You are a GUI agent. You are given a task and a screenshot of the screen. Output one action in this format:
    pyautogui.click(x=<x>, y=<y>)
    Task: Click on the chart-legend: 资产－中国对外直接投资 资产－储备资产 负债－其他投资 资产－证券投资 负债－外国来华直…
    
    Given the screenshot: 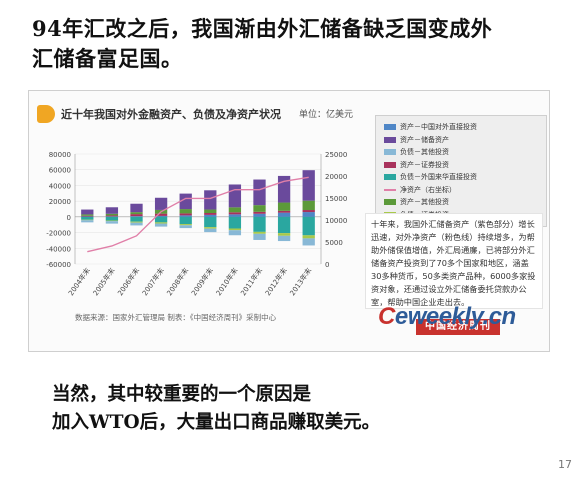 What is the action you would take?
    pyautogui.click(x=461, y=171)
    